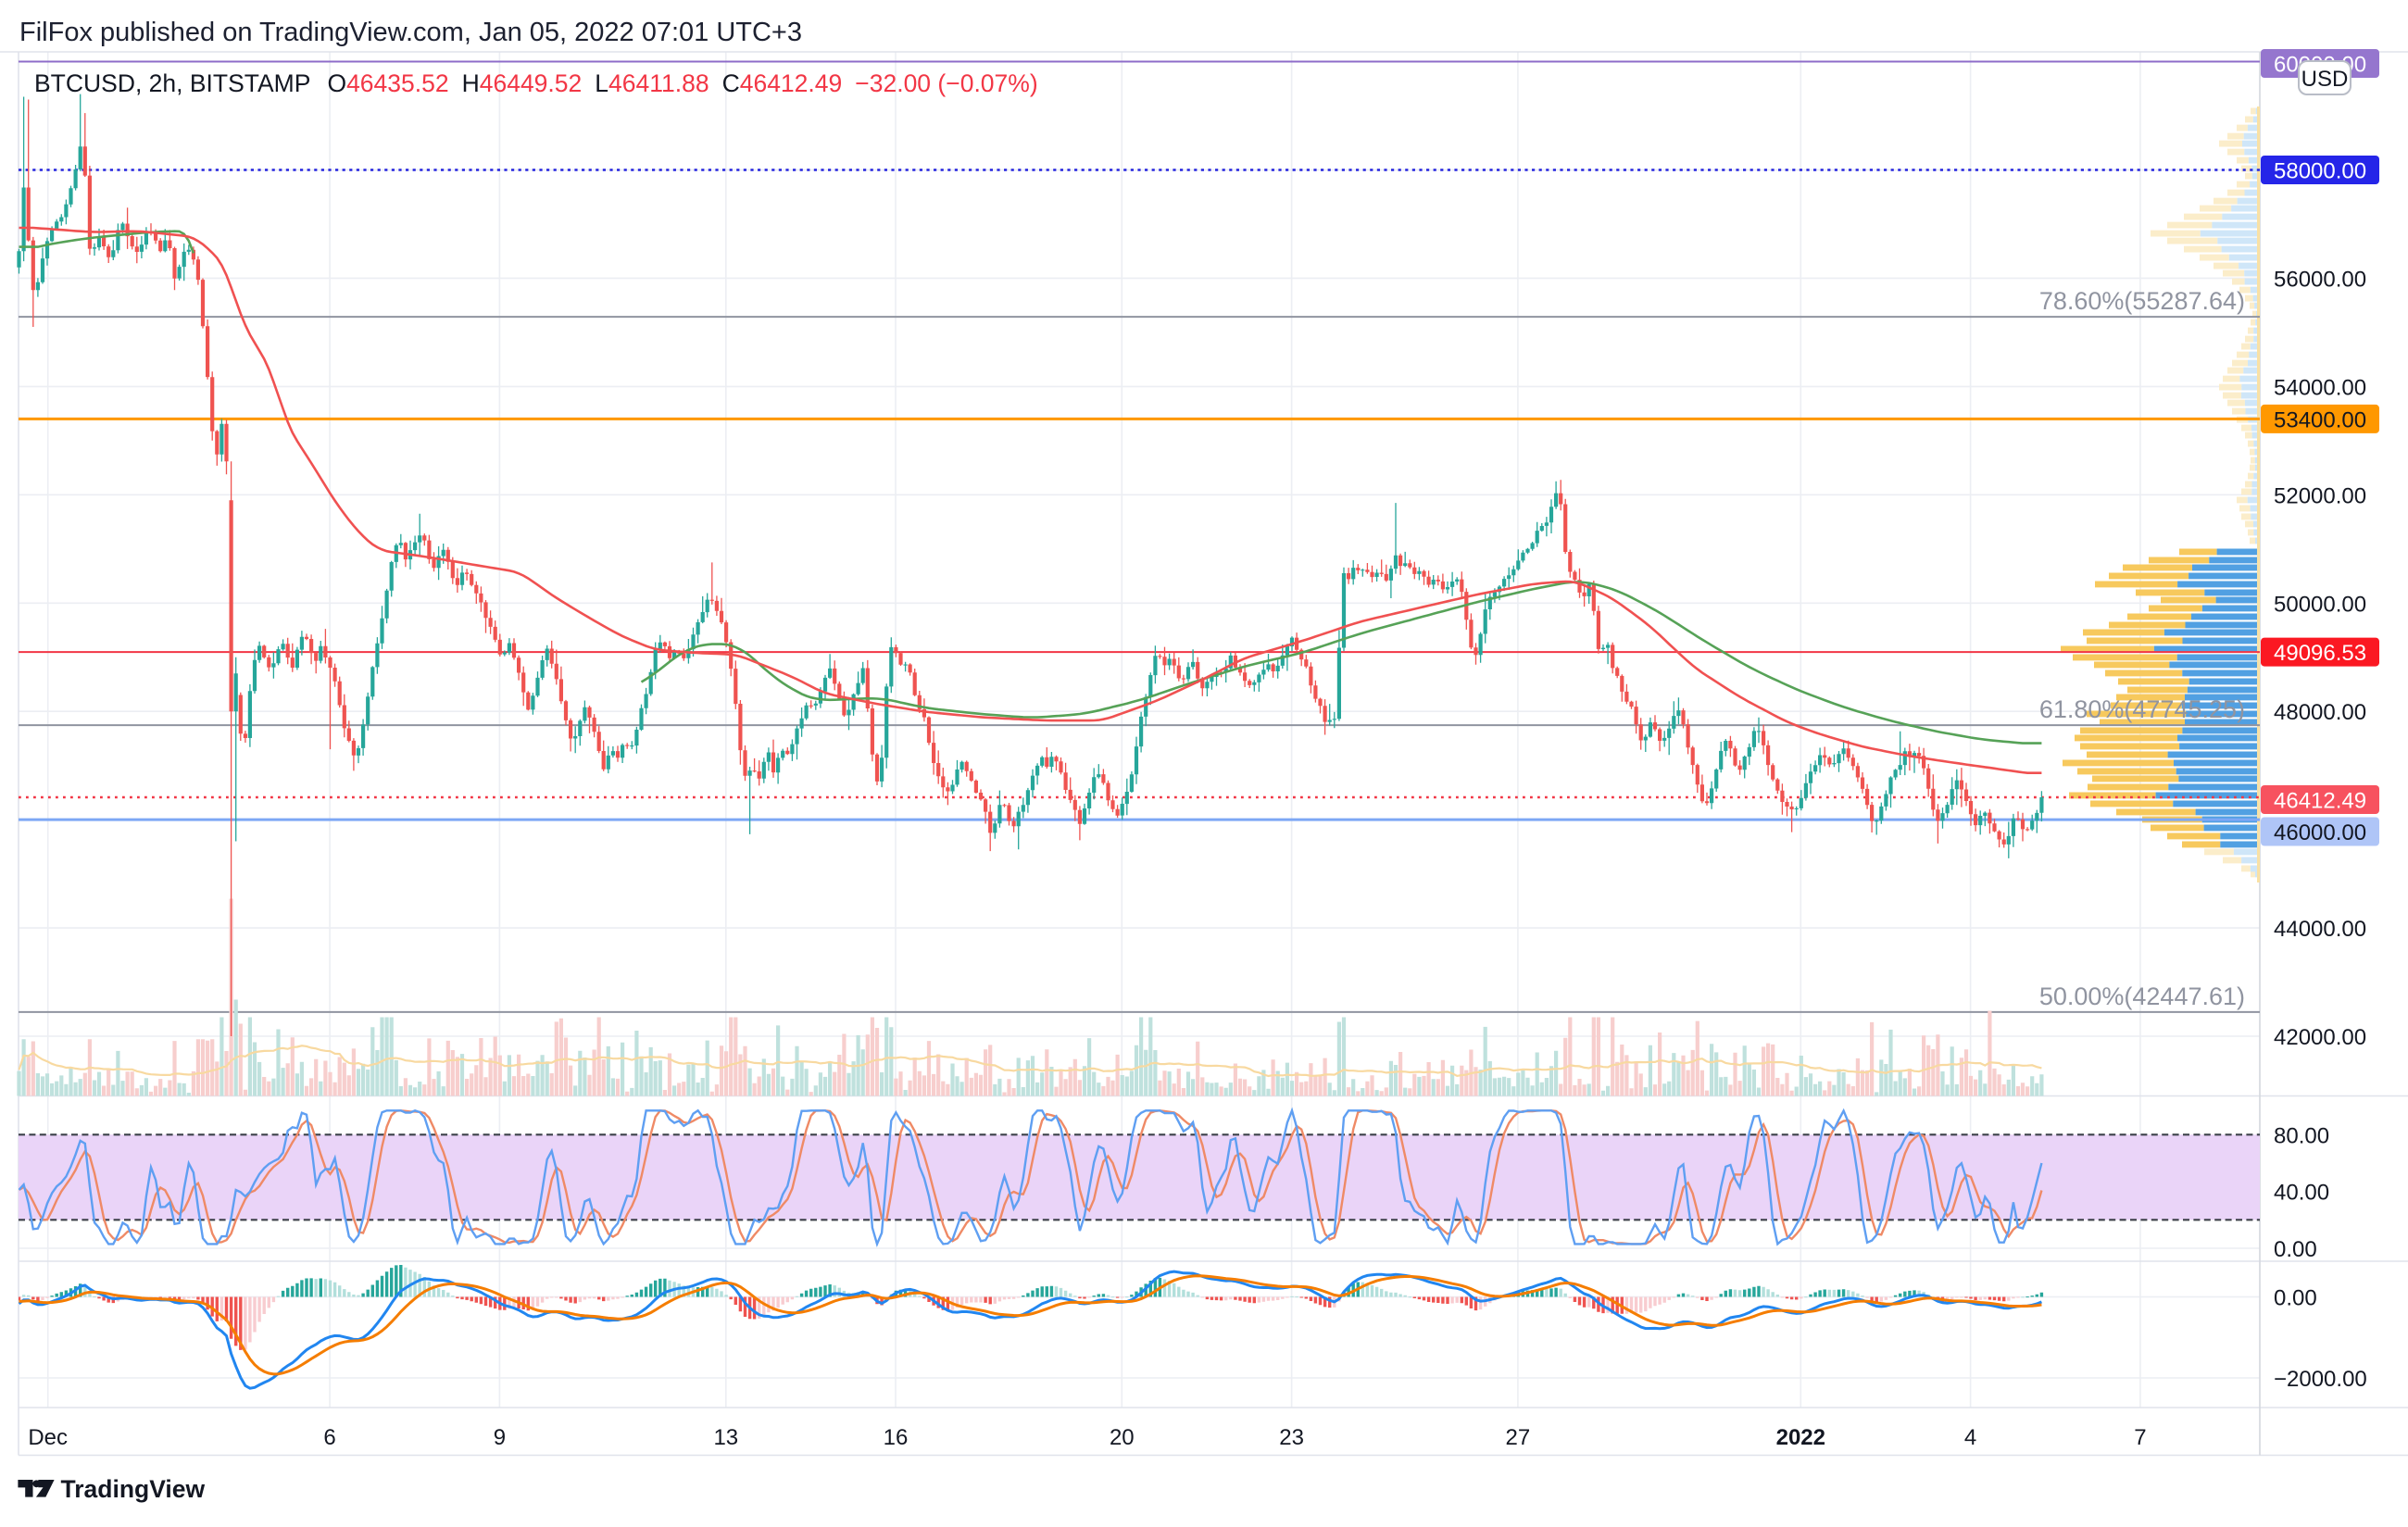 Image resolution: width=2408 pixels, height=1527 pixels. What do you see at coordinates (2142, 709) in the screenshot?
I see `svg-text: 61.80%(47745.25)` at bounding box center [2142, 709].